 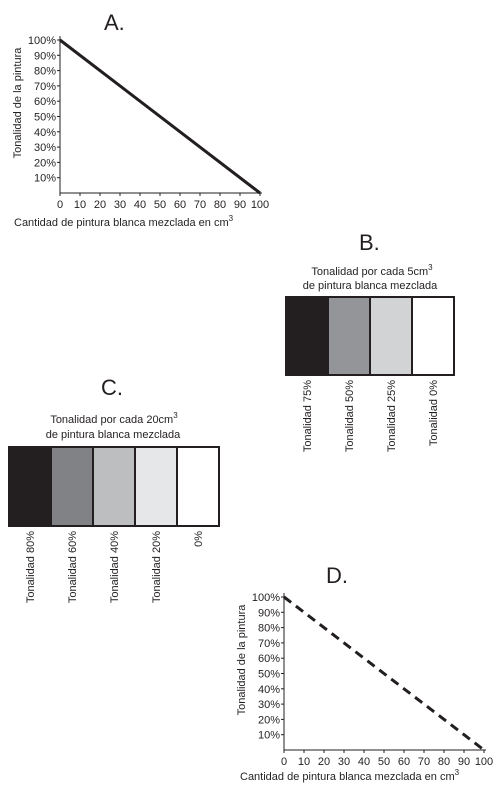 I want to click on panel-b-swatch-label: Tonalidad 25%, so click(x=392, y=416).